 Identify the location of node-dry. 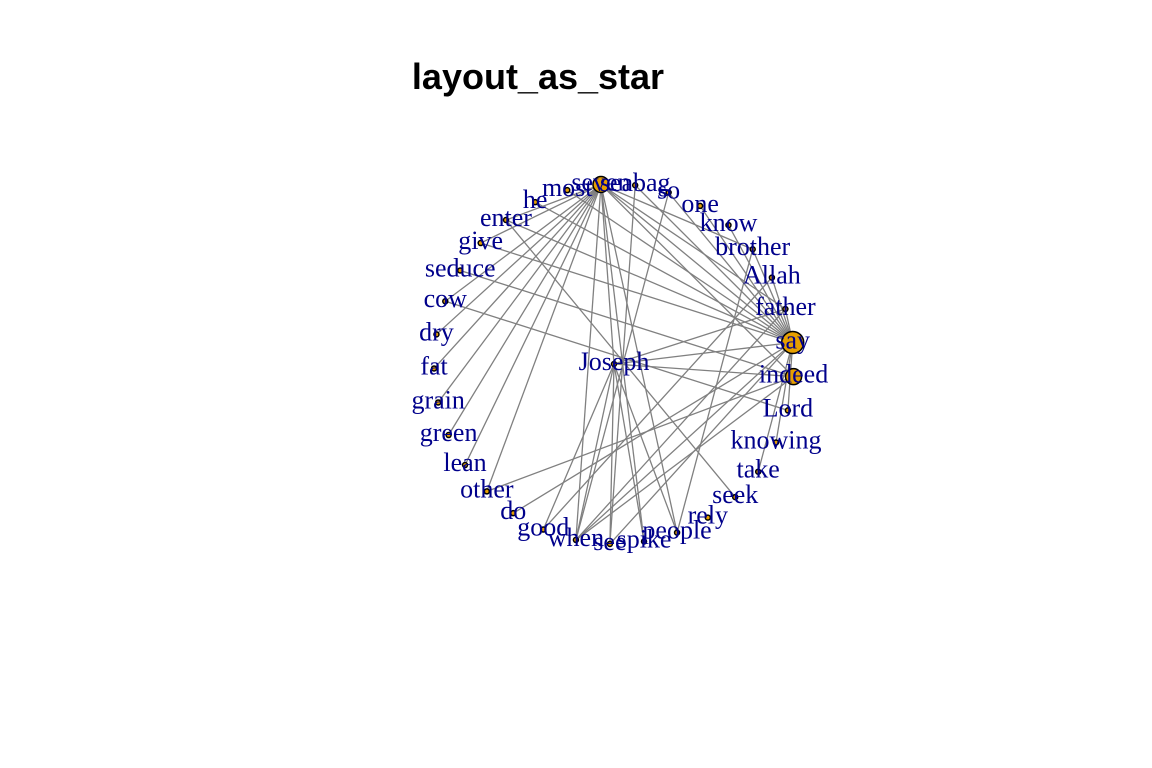
(436, 334).